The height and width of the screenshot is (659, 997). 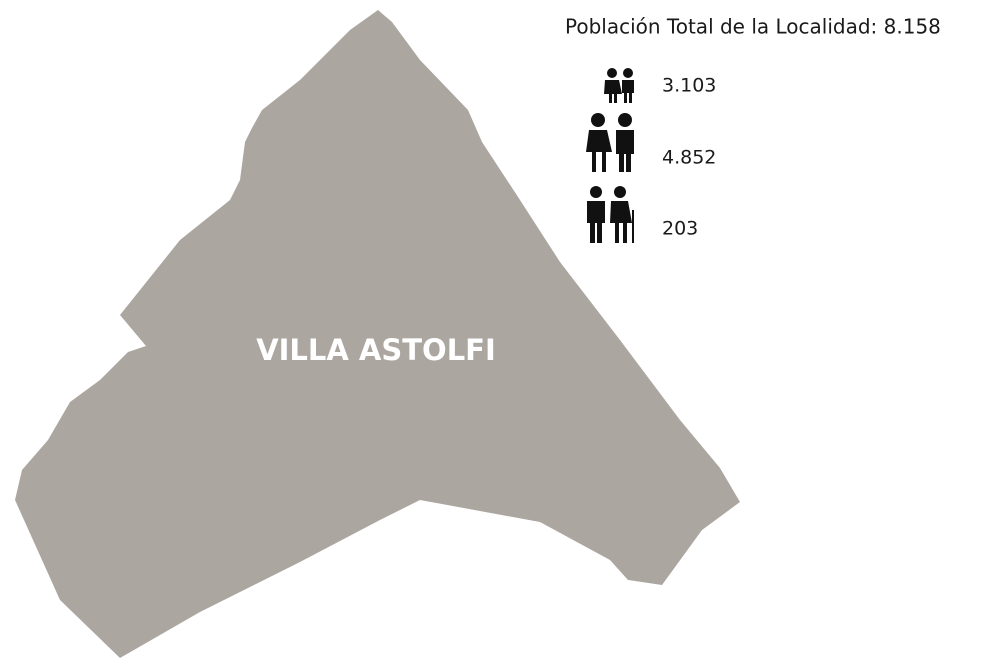 What do you see at coordinates (619, 85) in the screenshot?
I see `children-icon` at bounding box center [619, 85].